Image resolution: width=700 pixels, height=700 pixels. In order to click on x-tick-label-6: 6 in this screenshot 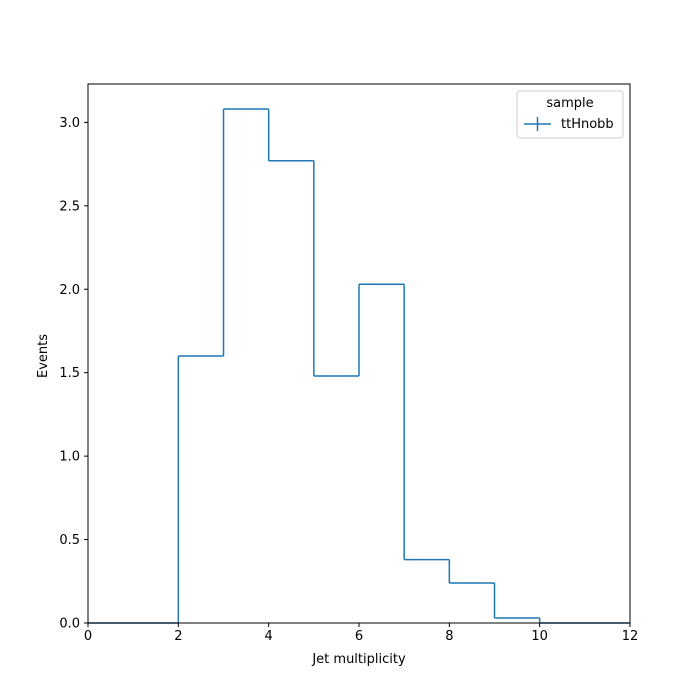, I will do `click(359, 636)`.